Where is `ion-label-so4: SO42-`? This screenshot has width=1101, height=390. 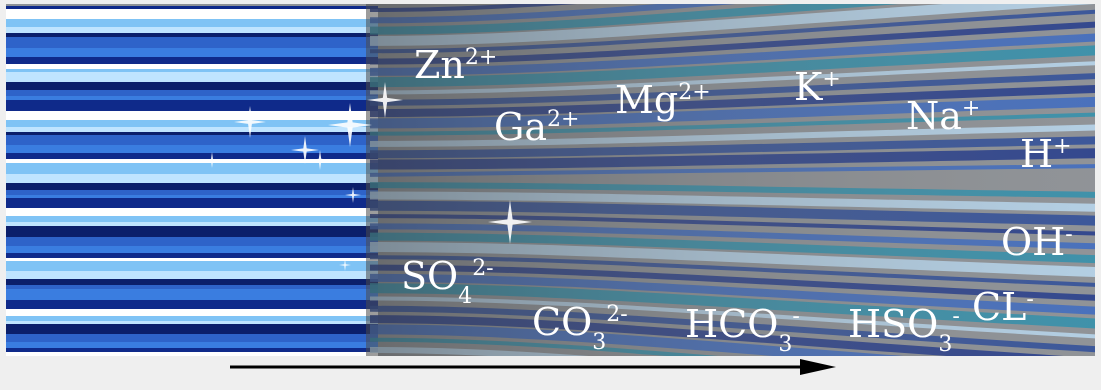
ion-label-so4: SO42- is located at coordinates (447, 281).